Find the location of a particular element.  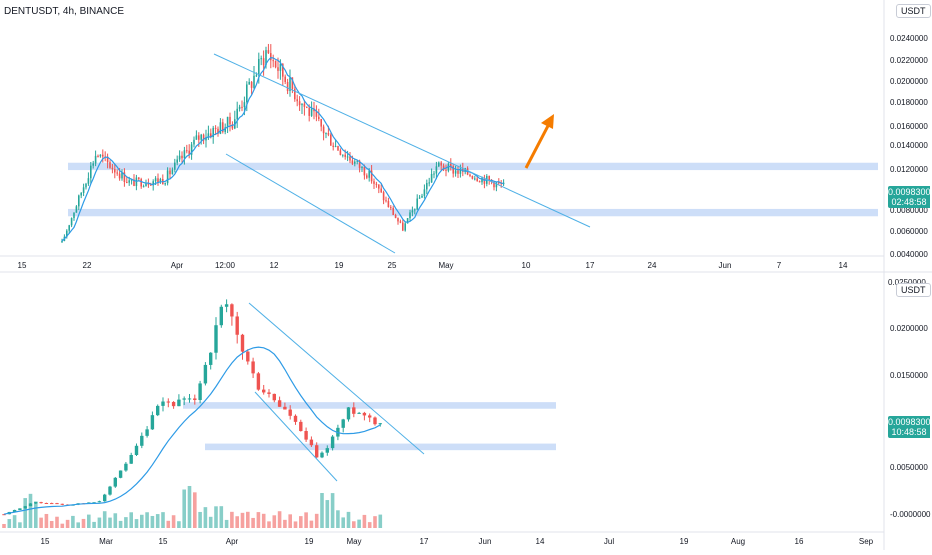

bottom-last-price-tag: 0.0098300 10:48:58 is located at coordinates (909, 427).